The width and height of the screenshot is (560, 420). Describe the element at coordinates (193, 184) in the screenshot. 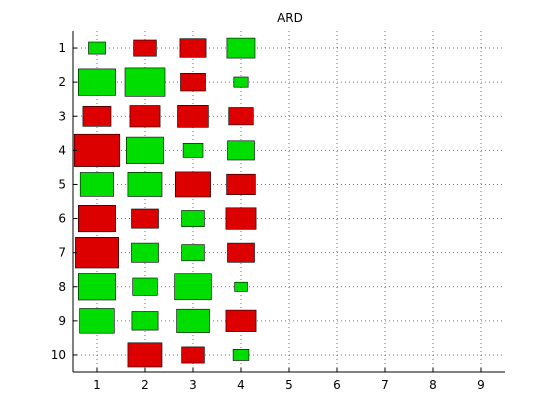

I see `hinton-cell-3-5-negative` at that location.